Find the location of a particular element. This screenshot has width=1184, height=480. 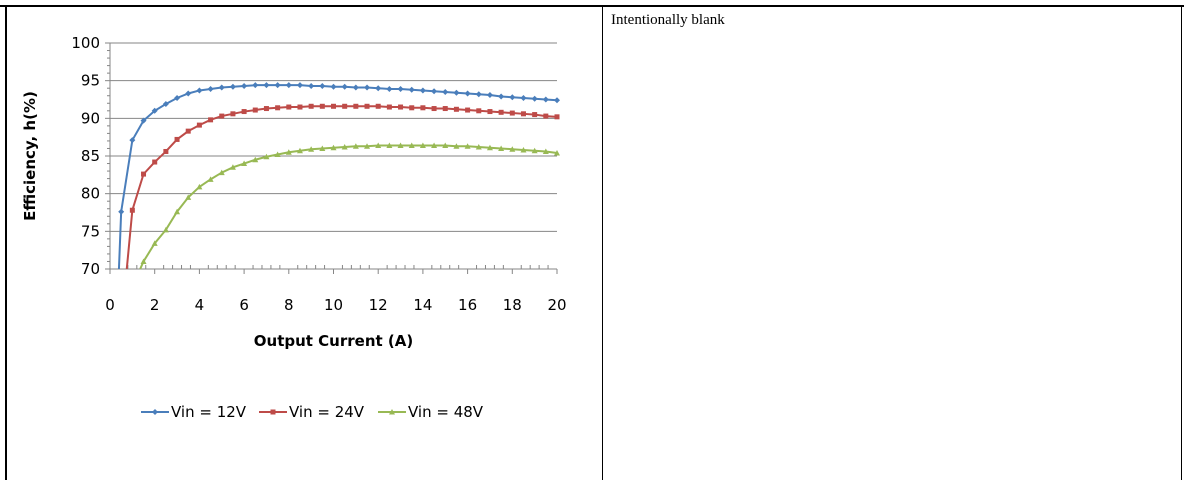

x-axis-title: Output Current (A) is located at coordinates (333, 341).